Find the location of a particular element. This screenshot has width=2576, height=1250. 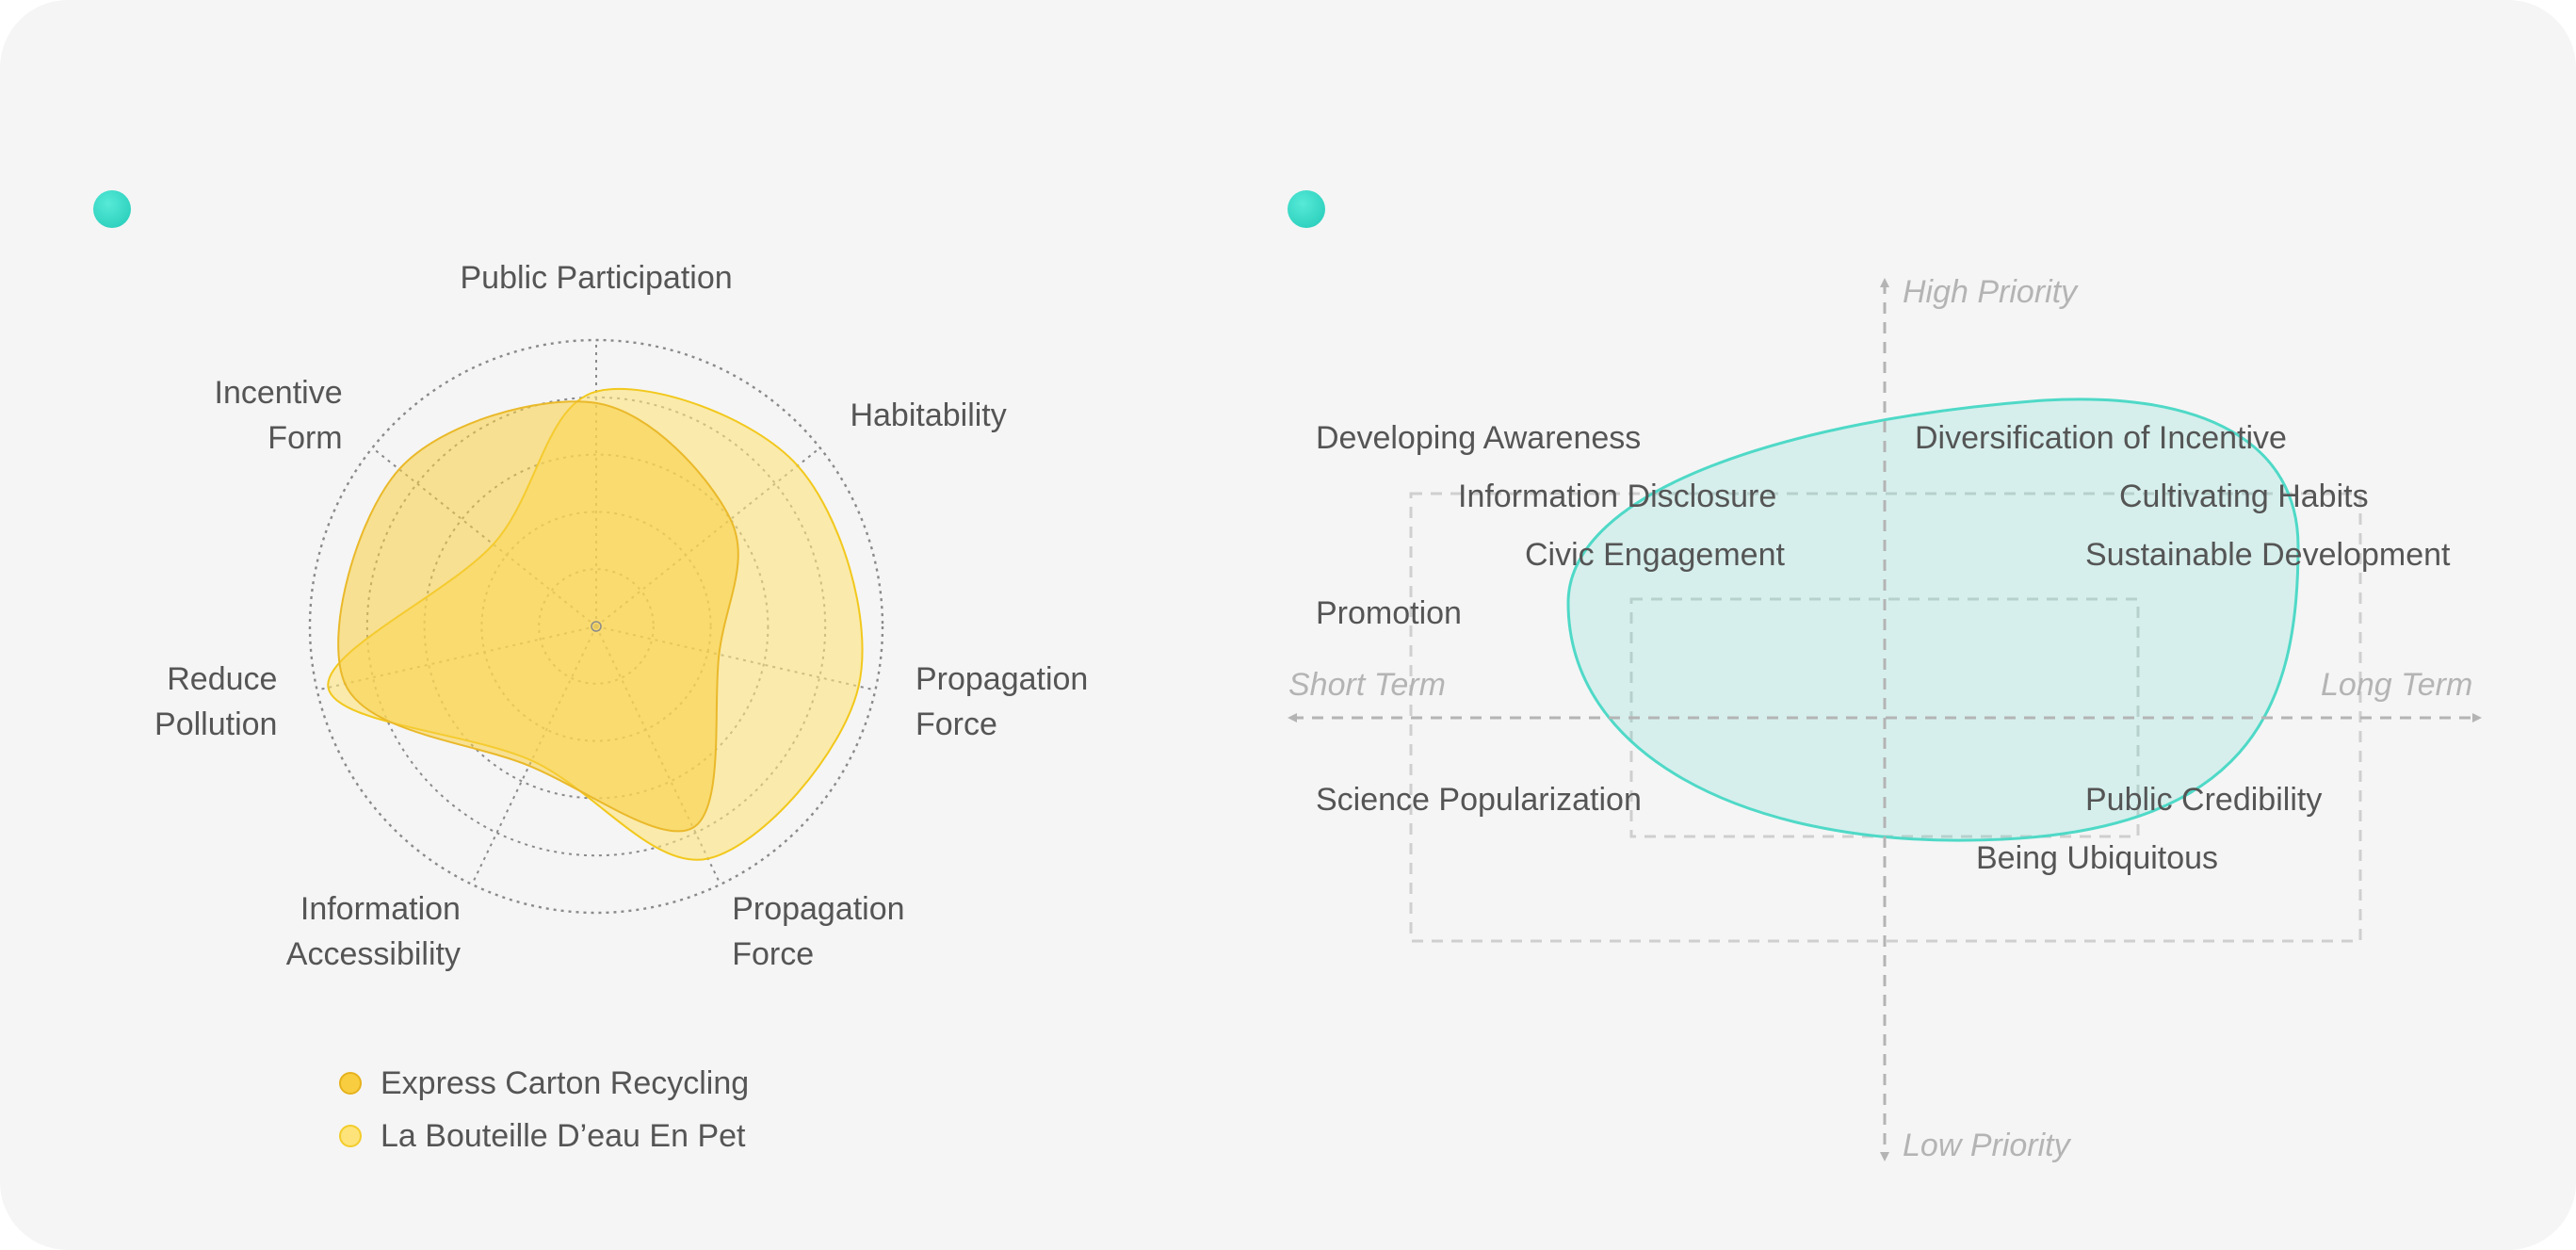

radar-center-point is located at coordinates (596, 627).